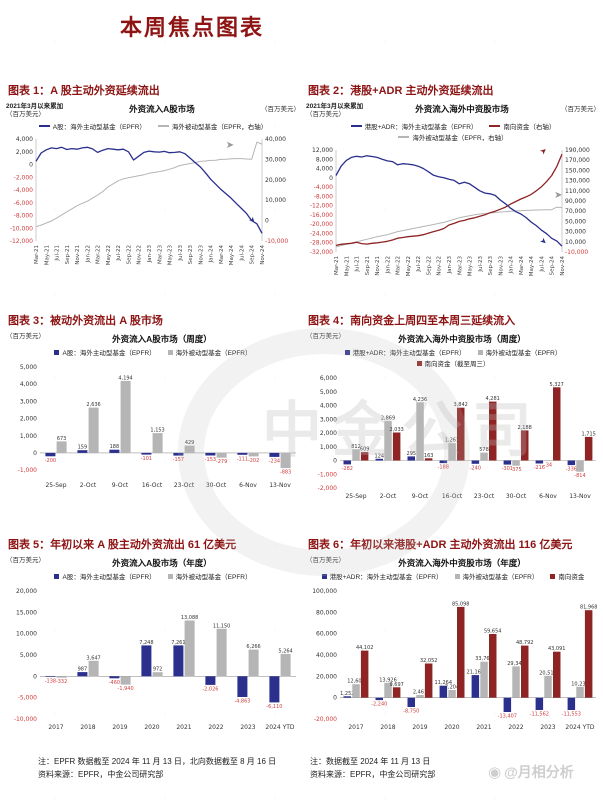 This screenshot has height=800, width=603. What do you see at coordinates (580, 496) in the screenshot?
I see `svg-text: 13-Nov` at bounding box center [580, 496].